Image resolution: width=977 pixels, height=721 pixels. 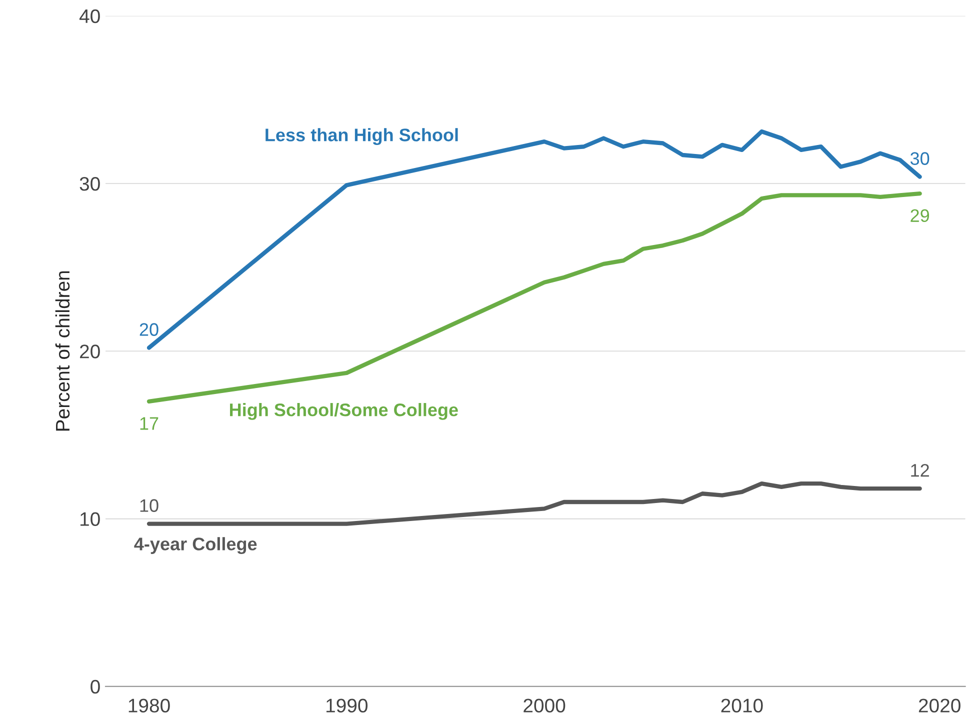 I want to click on x-tick-label: 1990, so click(x=347, y=705).